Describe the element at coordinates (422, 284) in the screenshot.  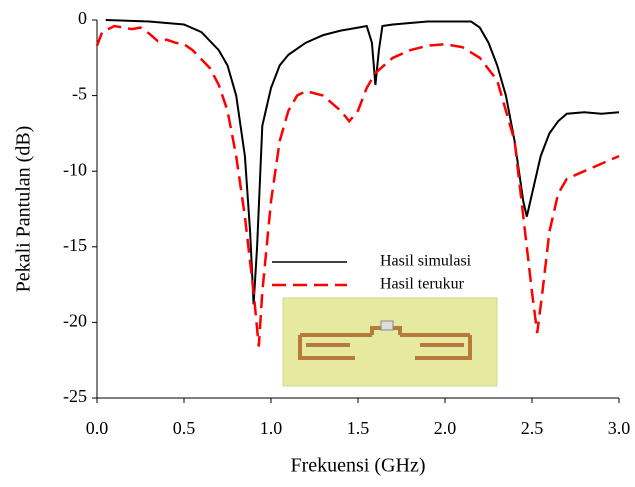
I see `legend-label: Hasil terukur` at that location.